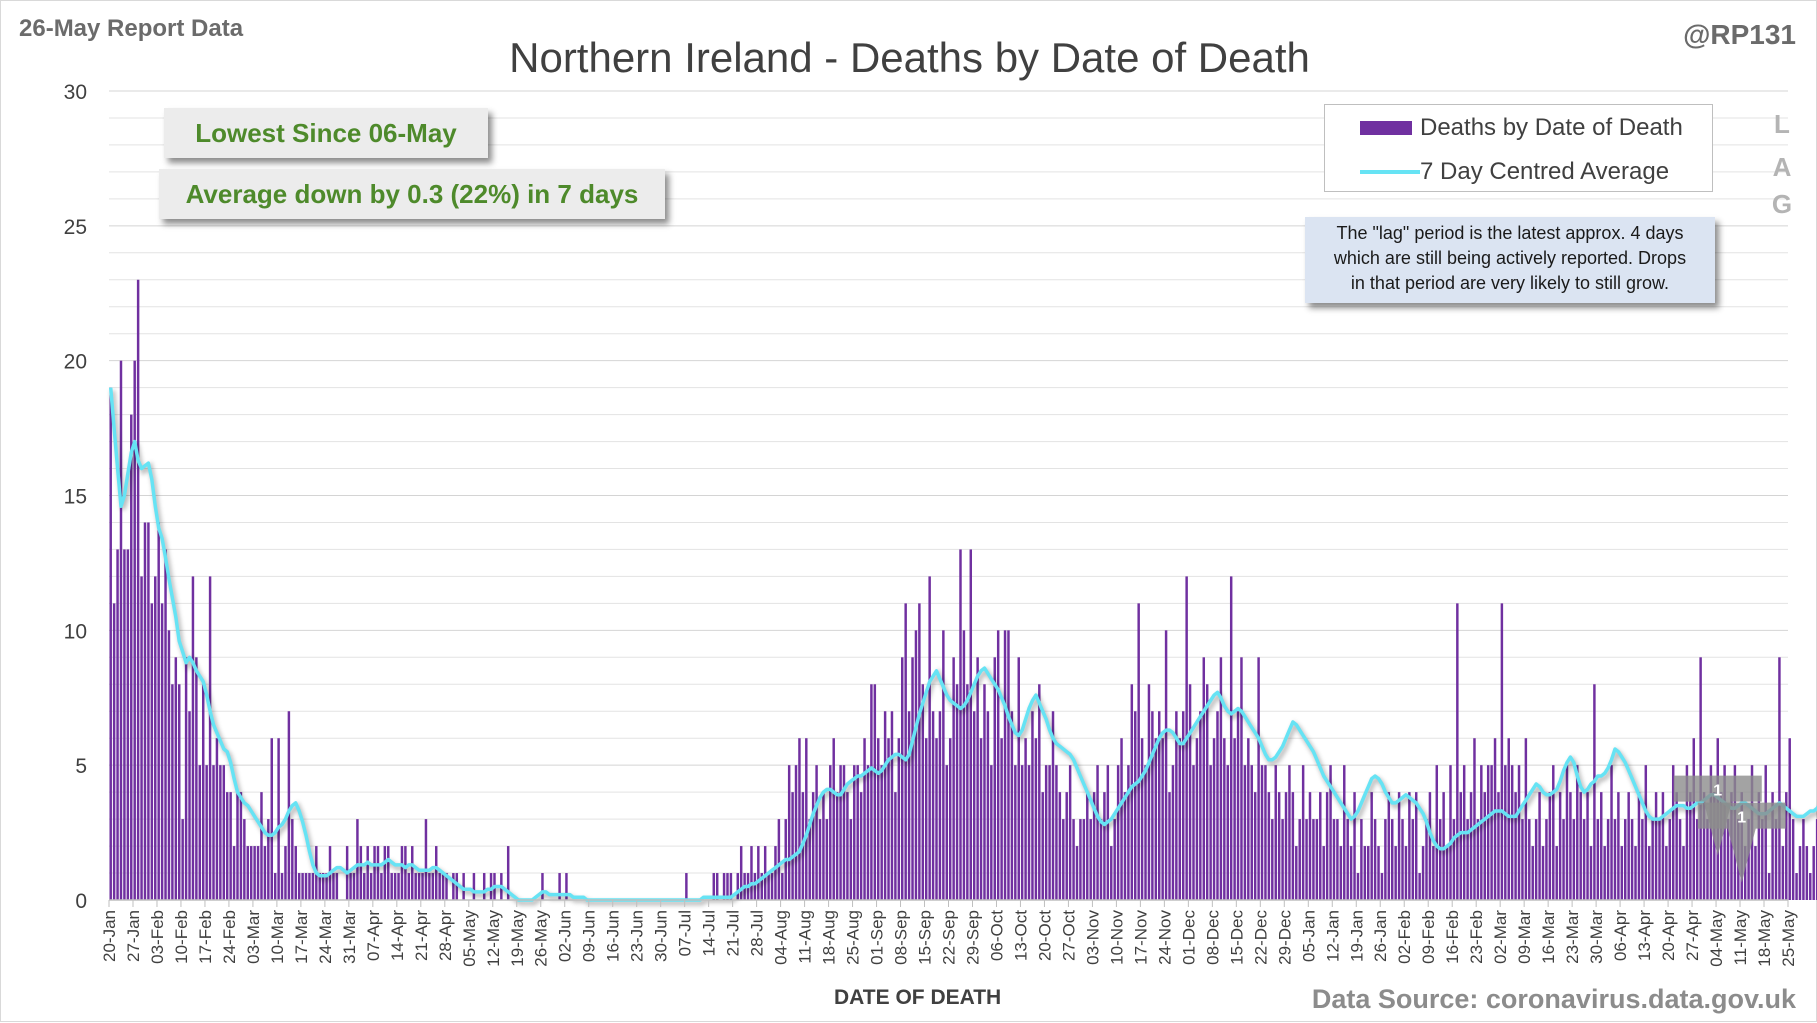 This screenshot has width=1817, height=1023. I want to click on x-tick-label: 28-Jul, so click(757, 933).